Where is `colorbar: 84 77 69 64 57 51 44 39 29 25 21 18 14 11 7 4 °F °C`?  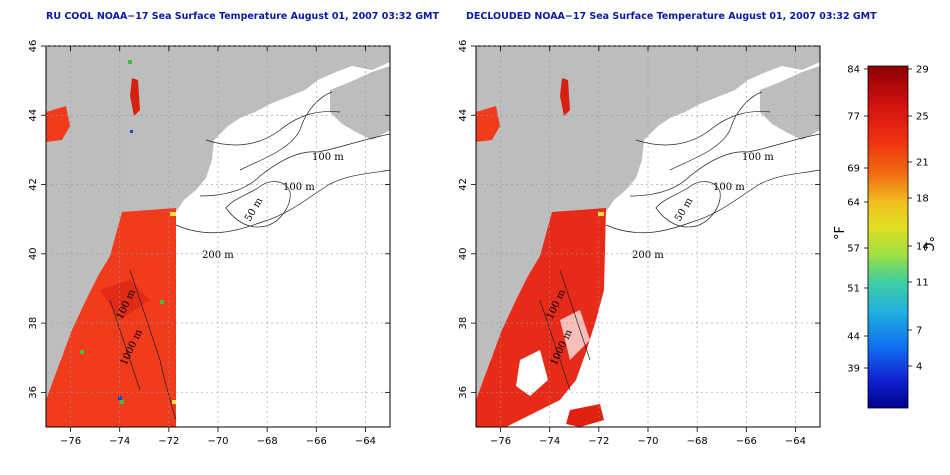
colorbar: 84 77 69 64 57 51 44 39 29 25 21 18 14 11 7 4 °F °C is located at coordinates (884, 237).